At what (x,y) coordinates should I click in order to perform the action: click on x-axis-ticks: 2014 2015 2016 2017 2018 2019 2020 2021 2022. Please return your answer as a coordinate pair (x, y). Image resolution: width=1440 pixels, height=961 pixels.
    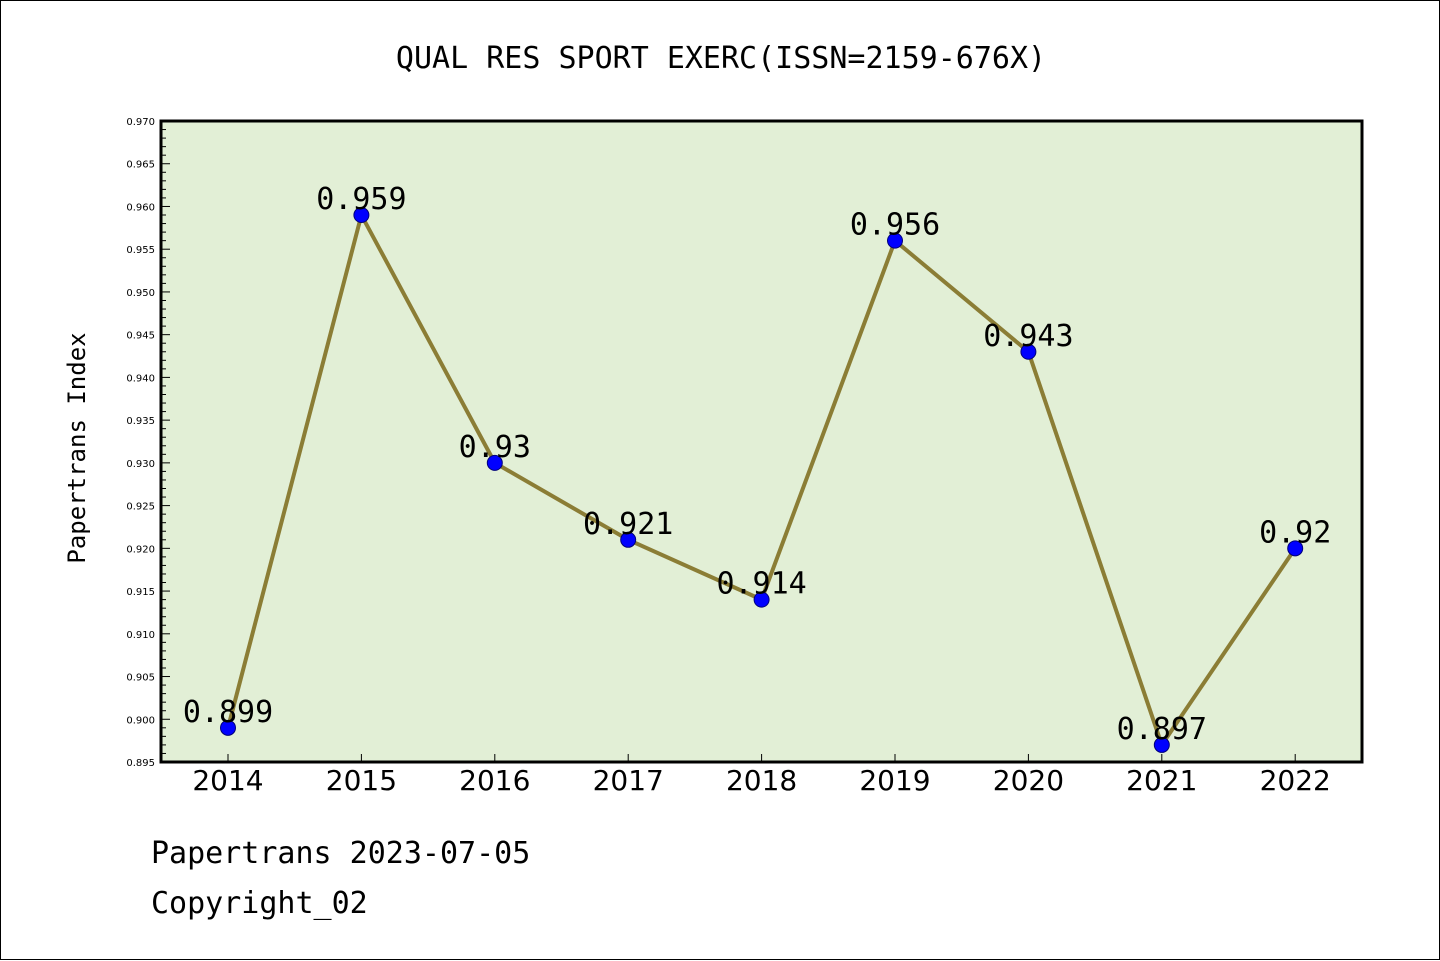
    Looking at the image, I should click on (761, 775).